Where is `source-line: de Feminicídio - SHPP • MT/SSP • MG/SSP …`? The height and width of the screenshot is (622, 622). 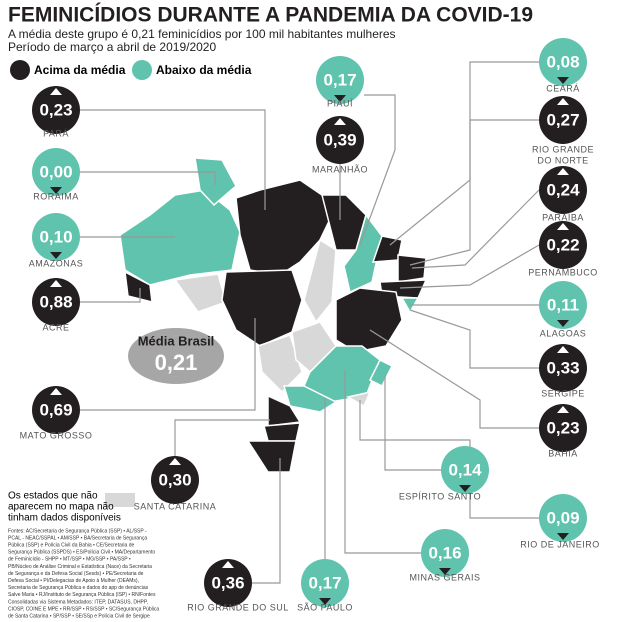 source-line: de Feminicídio - SHPP • MT/SSP • MG/SSP … is located at coordinates (69, 560).